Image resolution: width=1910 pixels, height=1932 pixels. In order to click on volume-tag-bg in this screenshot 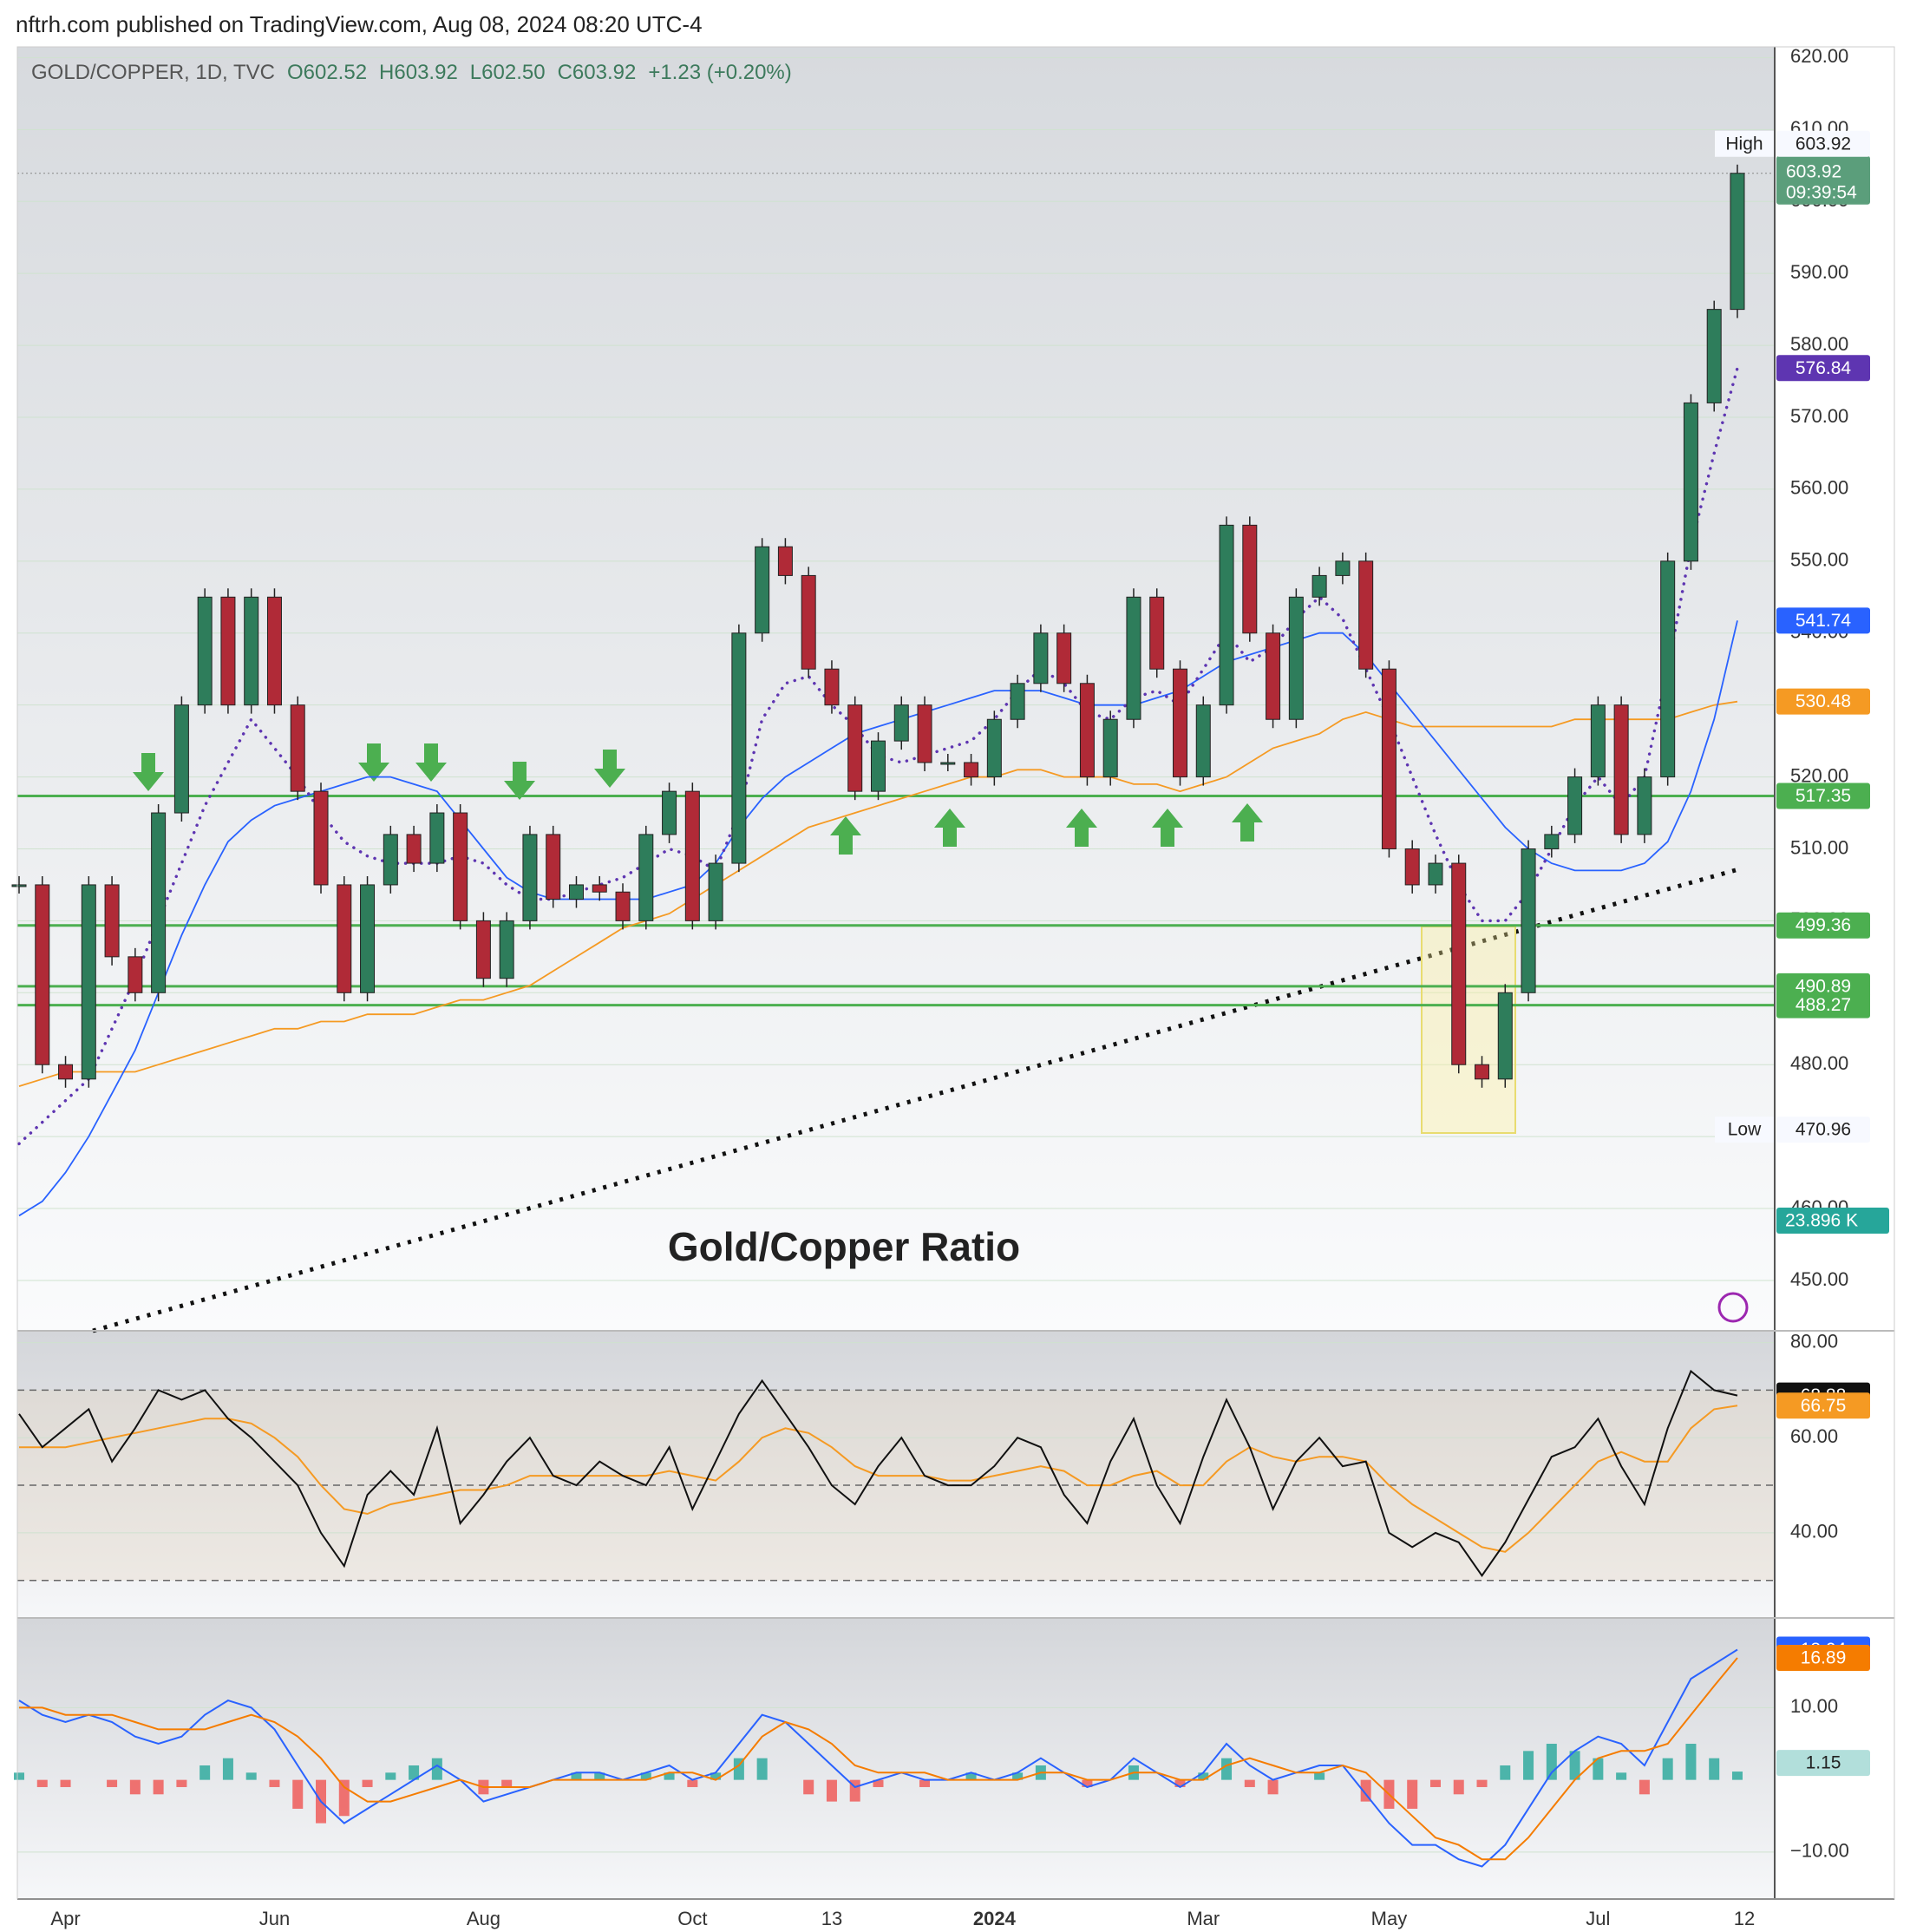, I will do `click(1832, 1221)`.